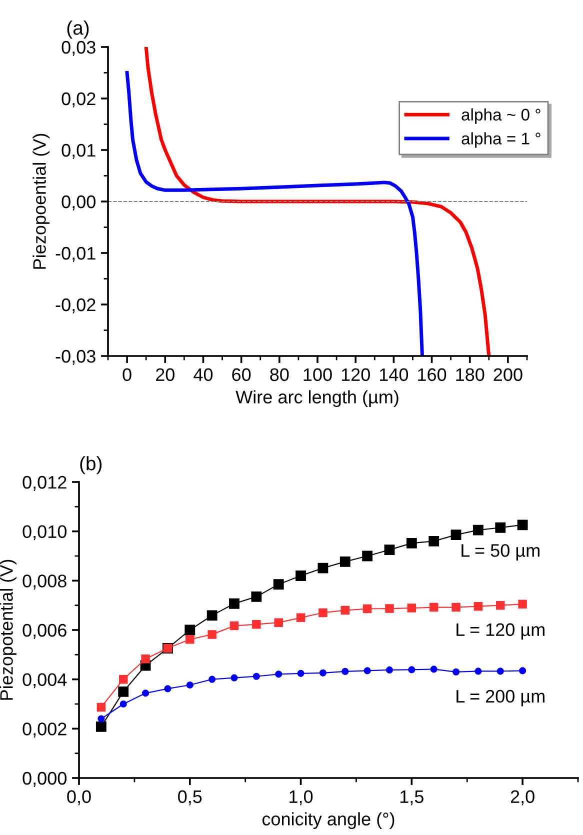  I want to click on y-tick-label: -0,02, so click(76, 306).